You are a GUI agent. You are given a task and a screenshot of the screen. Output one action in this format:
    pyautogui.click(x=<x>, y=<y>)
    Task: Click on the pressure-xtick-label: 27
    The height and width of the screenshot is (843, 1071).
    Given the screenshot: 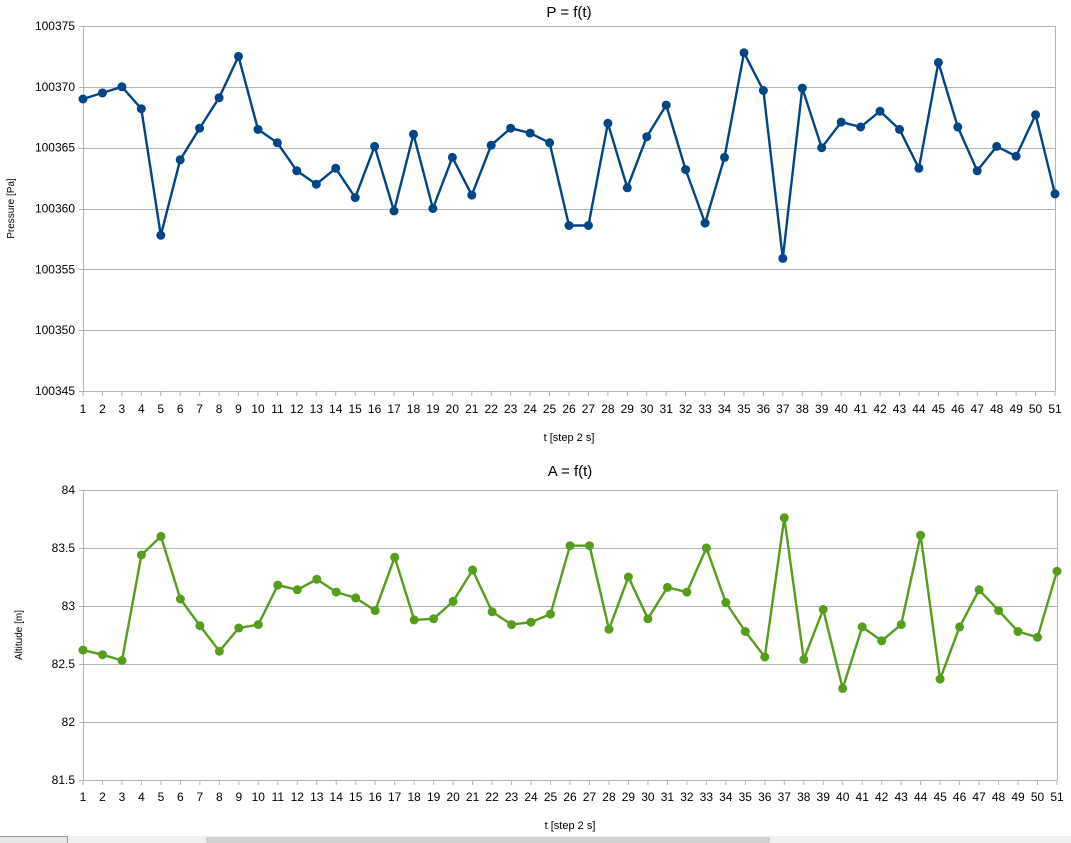 What is the action you would take?
    pyautogui.click(x=589, y=409)
    